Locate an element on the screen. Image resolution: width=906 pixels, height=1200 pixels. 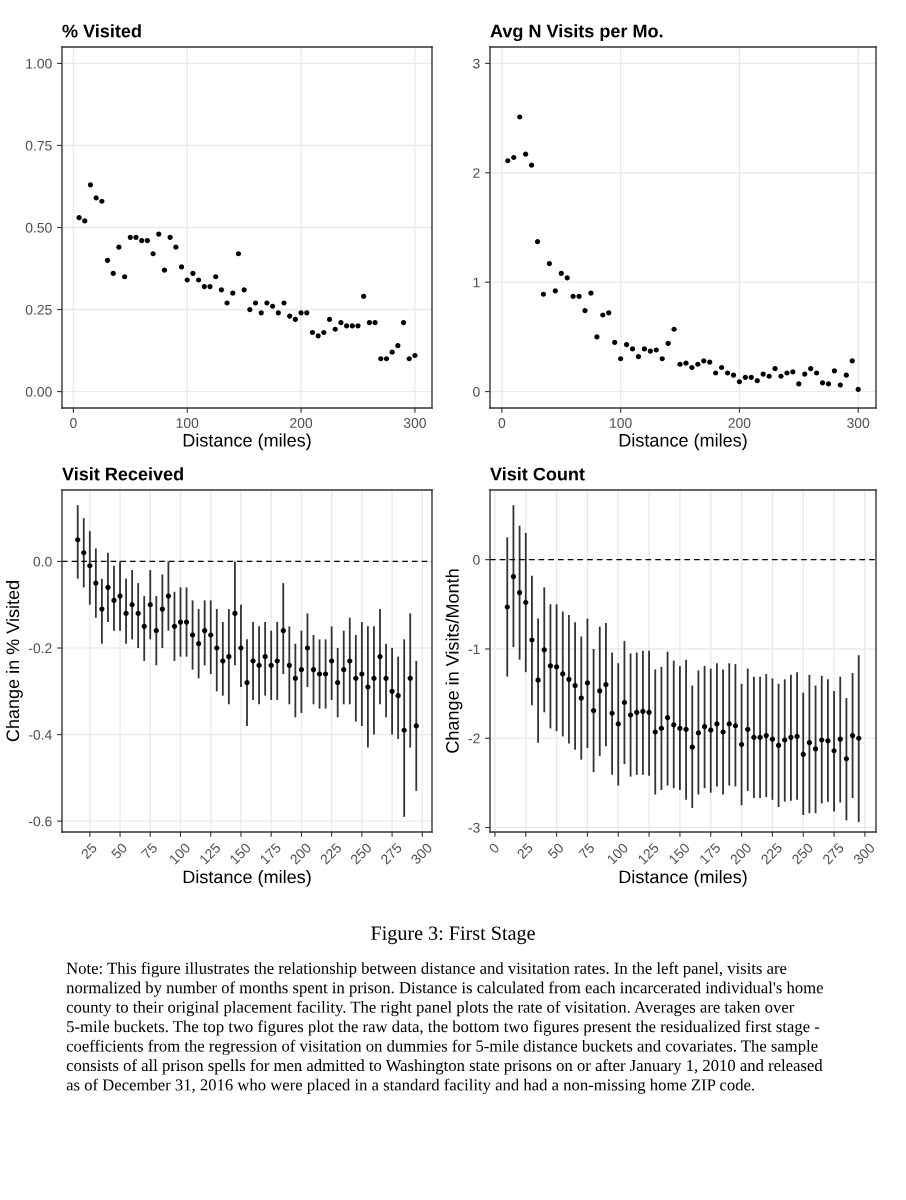
y-tick-label: 0.00 is located at coordinates (38, 391).